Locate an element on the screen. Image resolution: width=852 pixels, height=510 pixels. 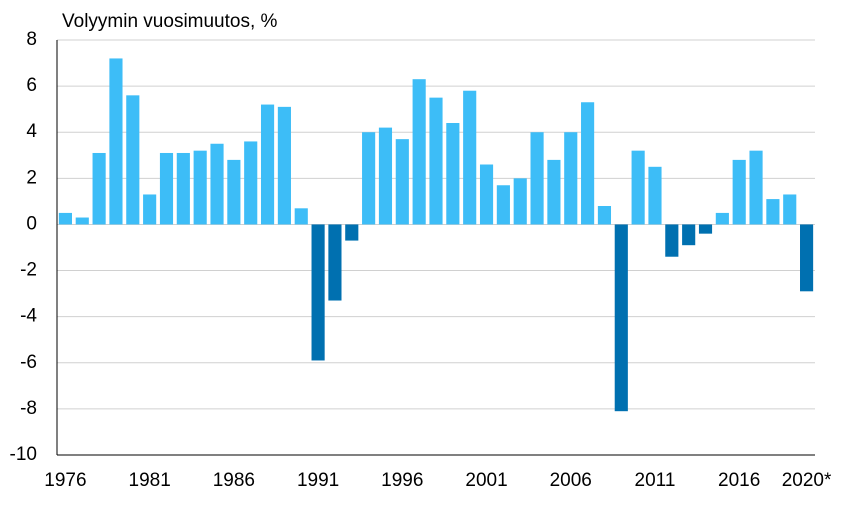
y-tick-label: 8 is located at coordinates (31, 39).